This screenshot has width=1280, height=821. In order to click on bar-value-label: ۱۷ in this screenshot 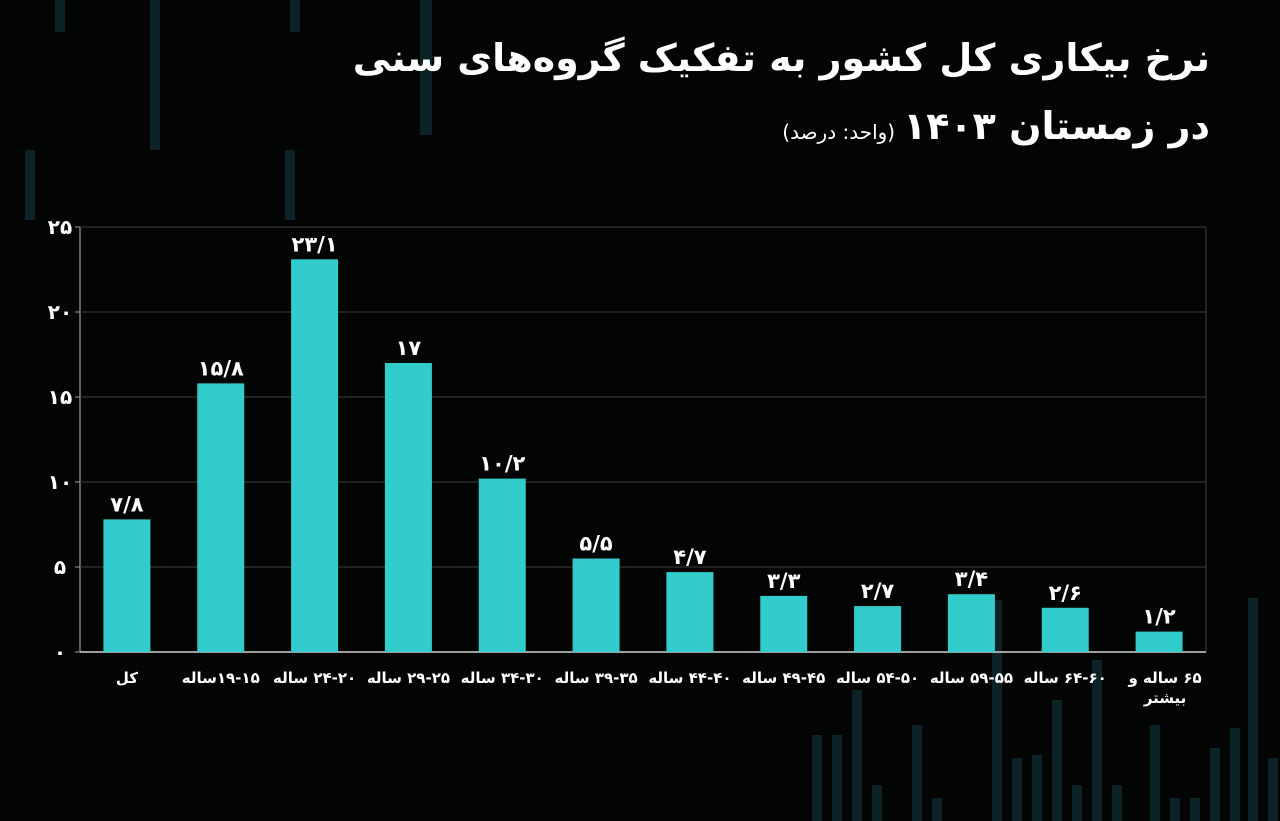, I will do `click(409, 348)`.